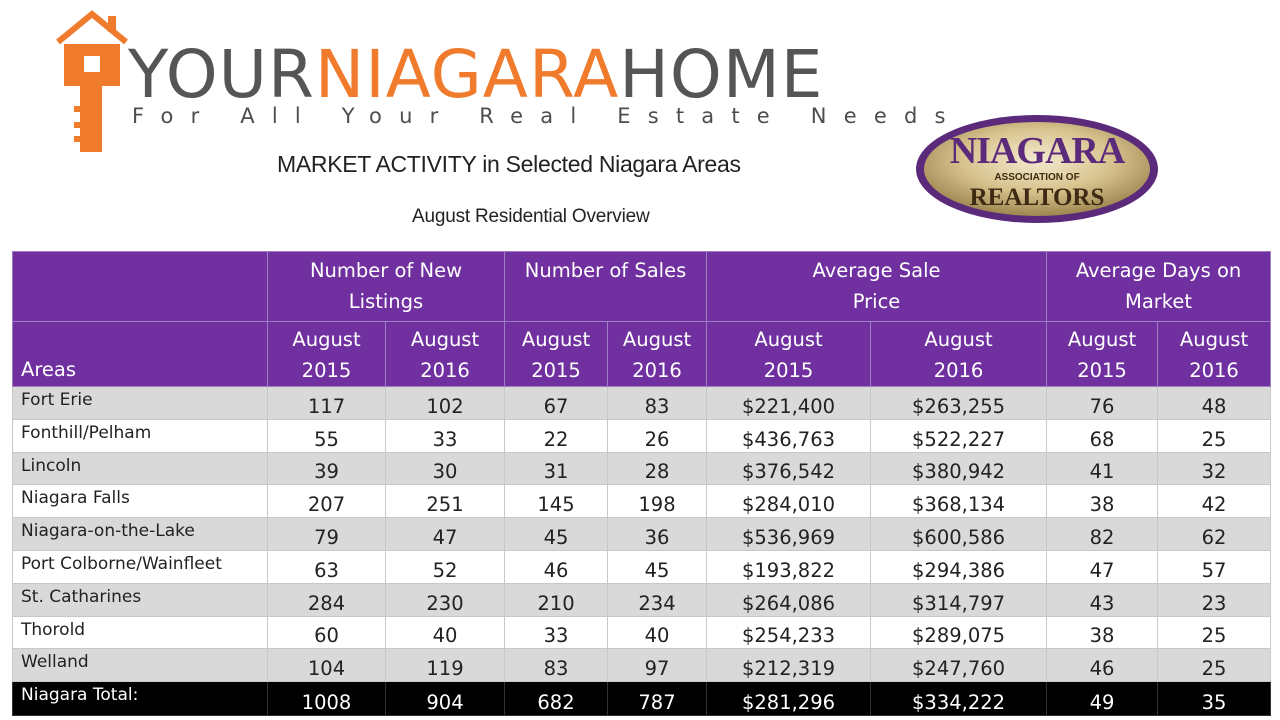 This screenshot has height=720, width=1280. What do you see at coordinates (1214, 699) in the screenshot?
I see `total-dom-2016: 35` at bounding box center [1214, 699].